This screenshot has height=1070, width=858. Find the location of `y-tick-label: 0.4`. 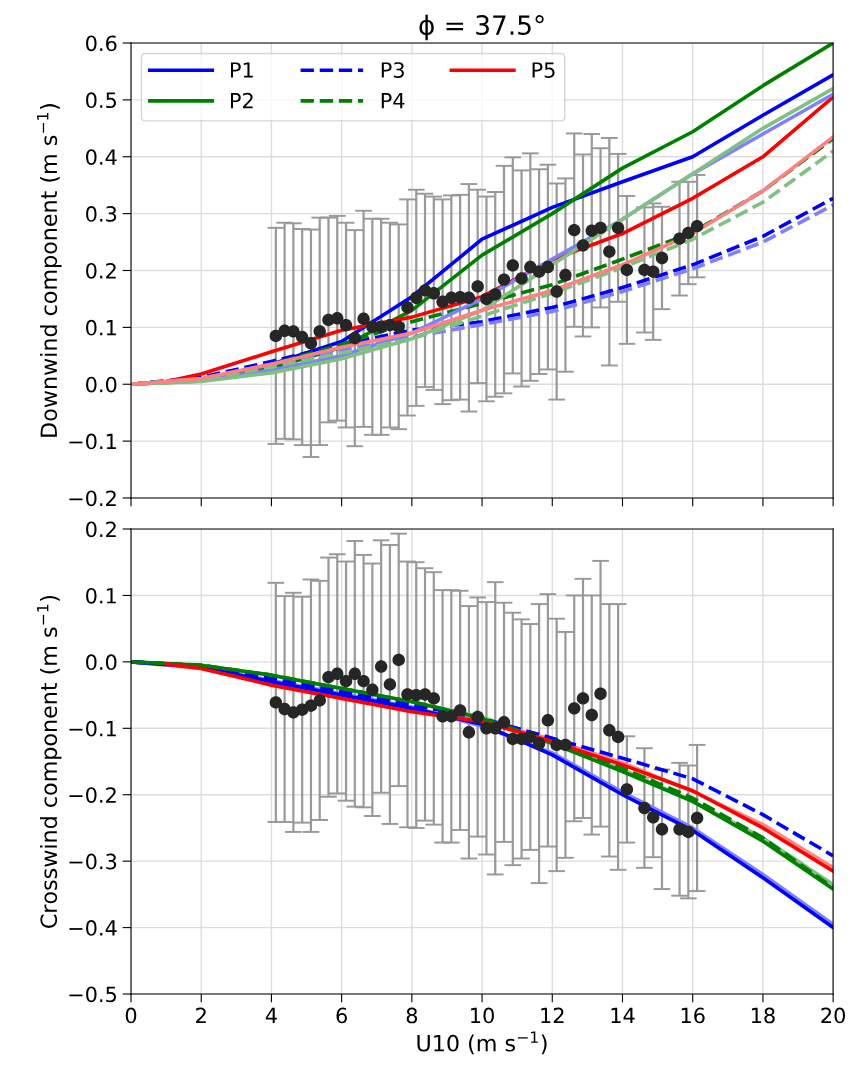

y-tick-label: 0.4 is located at coordinates (101, 157).